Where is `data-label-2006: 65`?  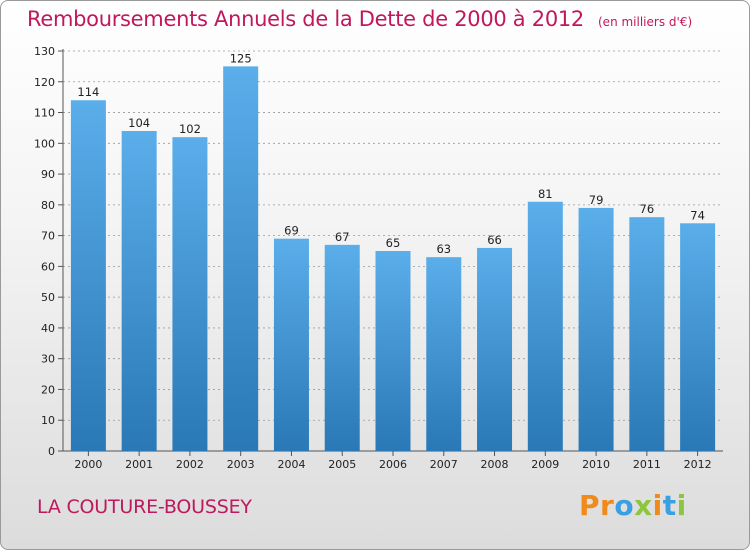
data-label-2006: 65 is located at coordinates (393, 243).